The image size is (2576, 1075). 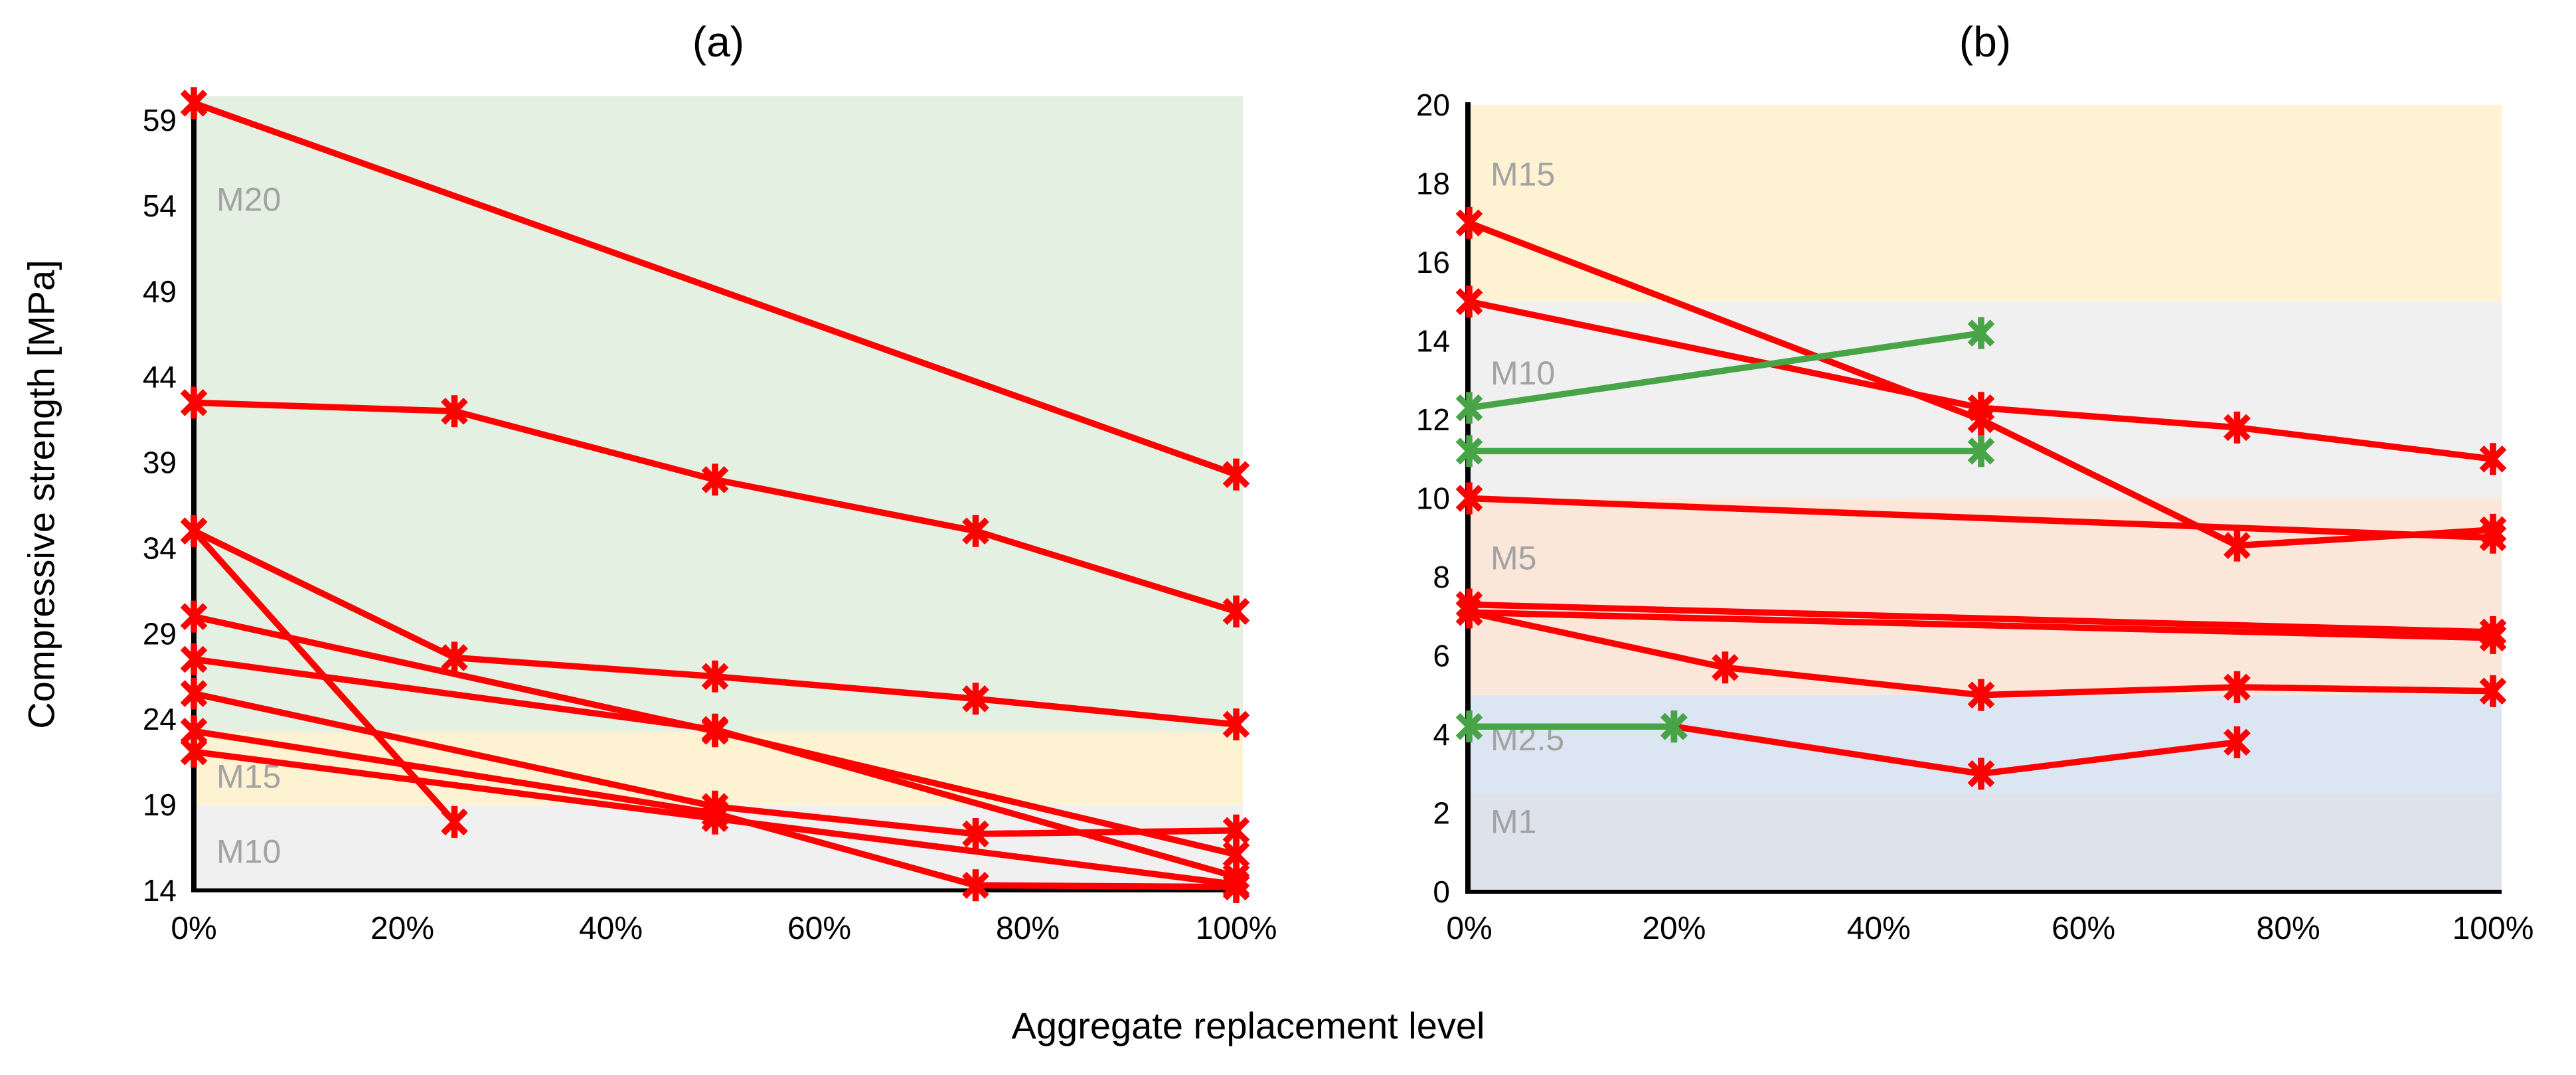 What do you see at coordinates (2083, 928) in the screenshot?
I see `x-tick-label: 60%` at bounding box center [2083, 928].